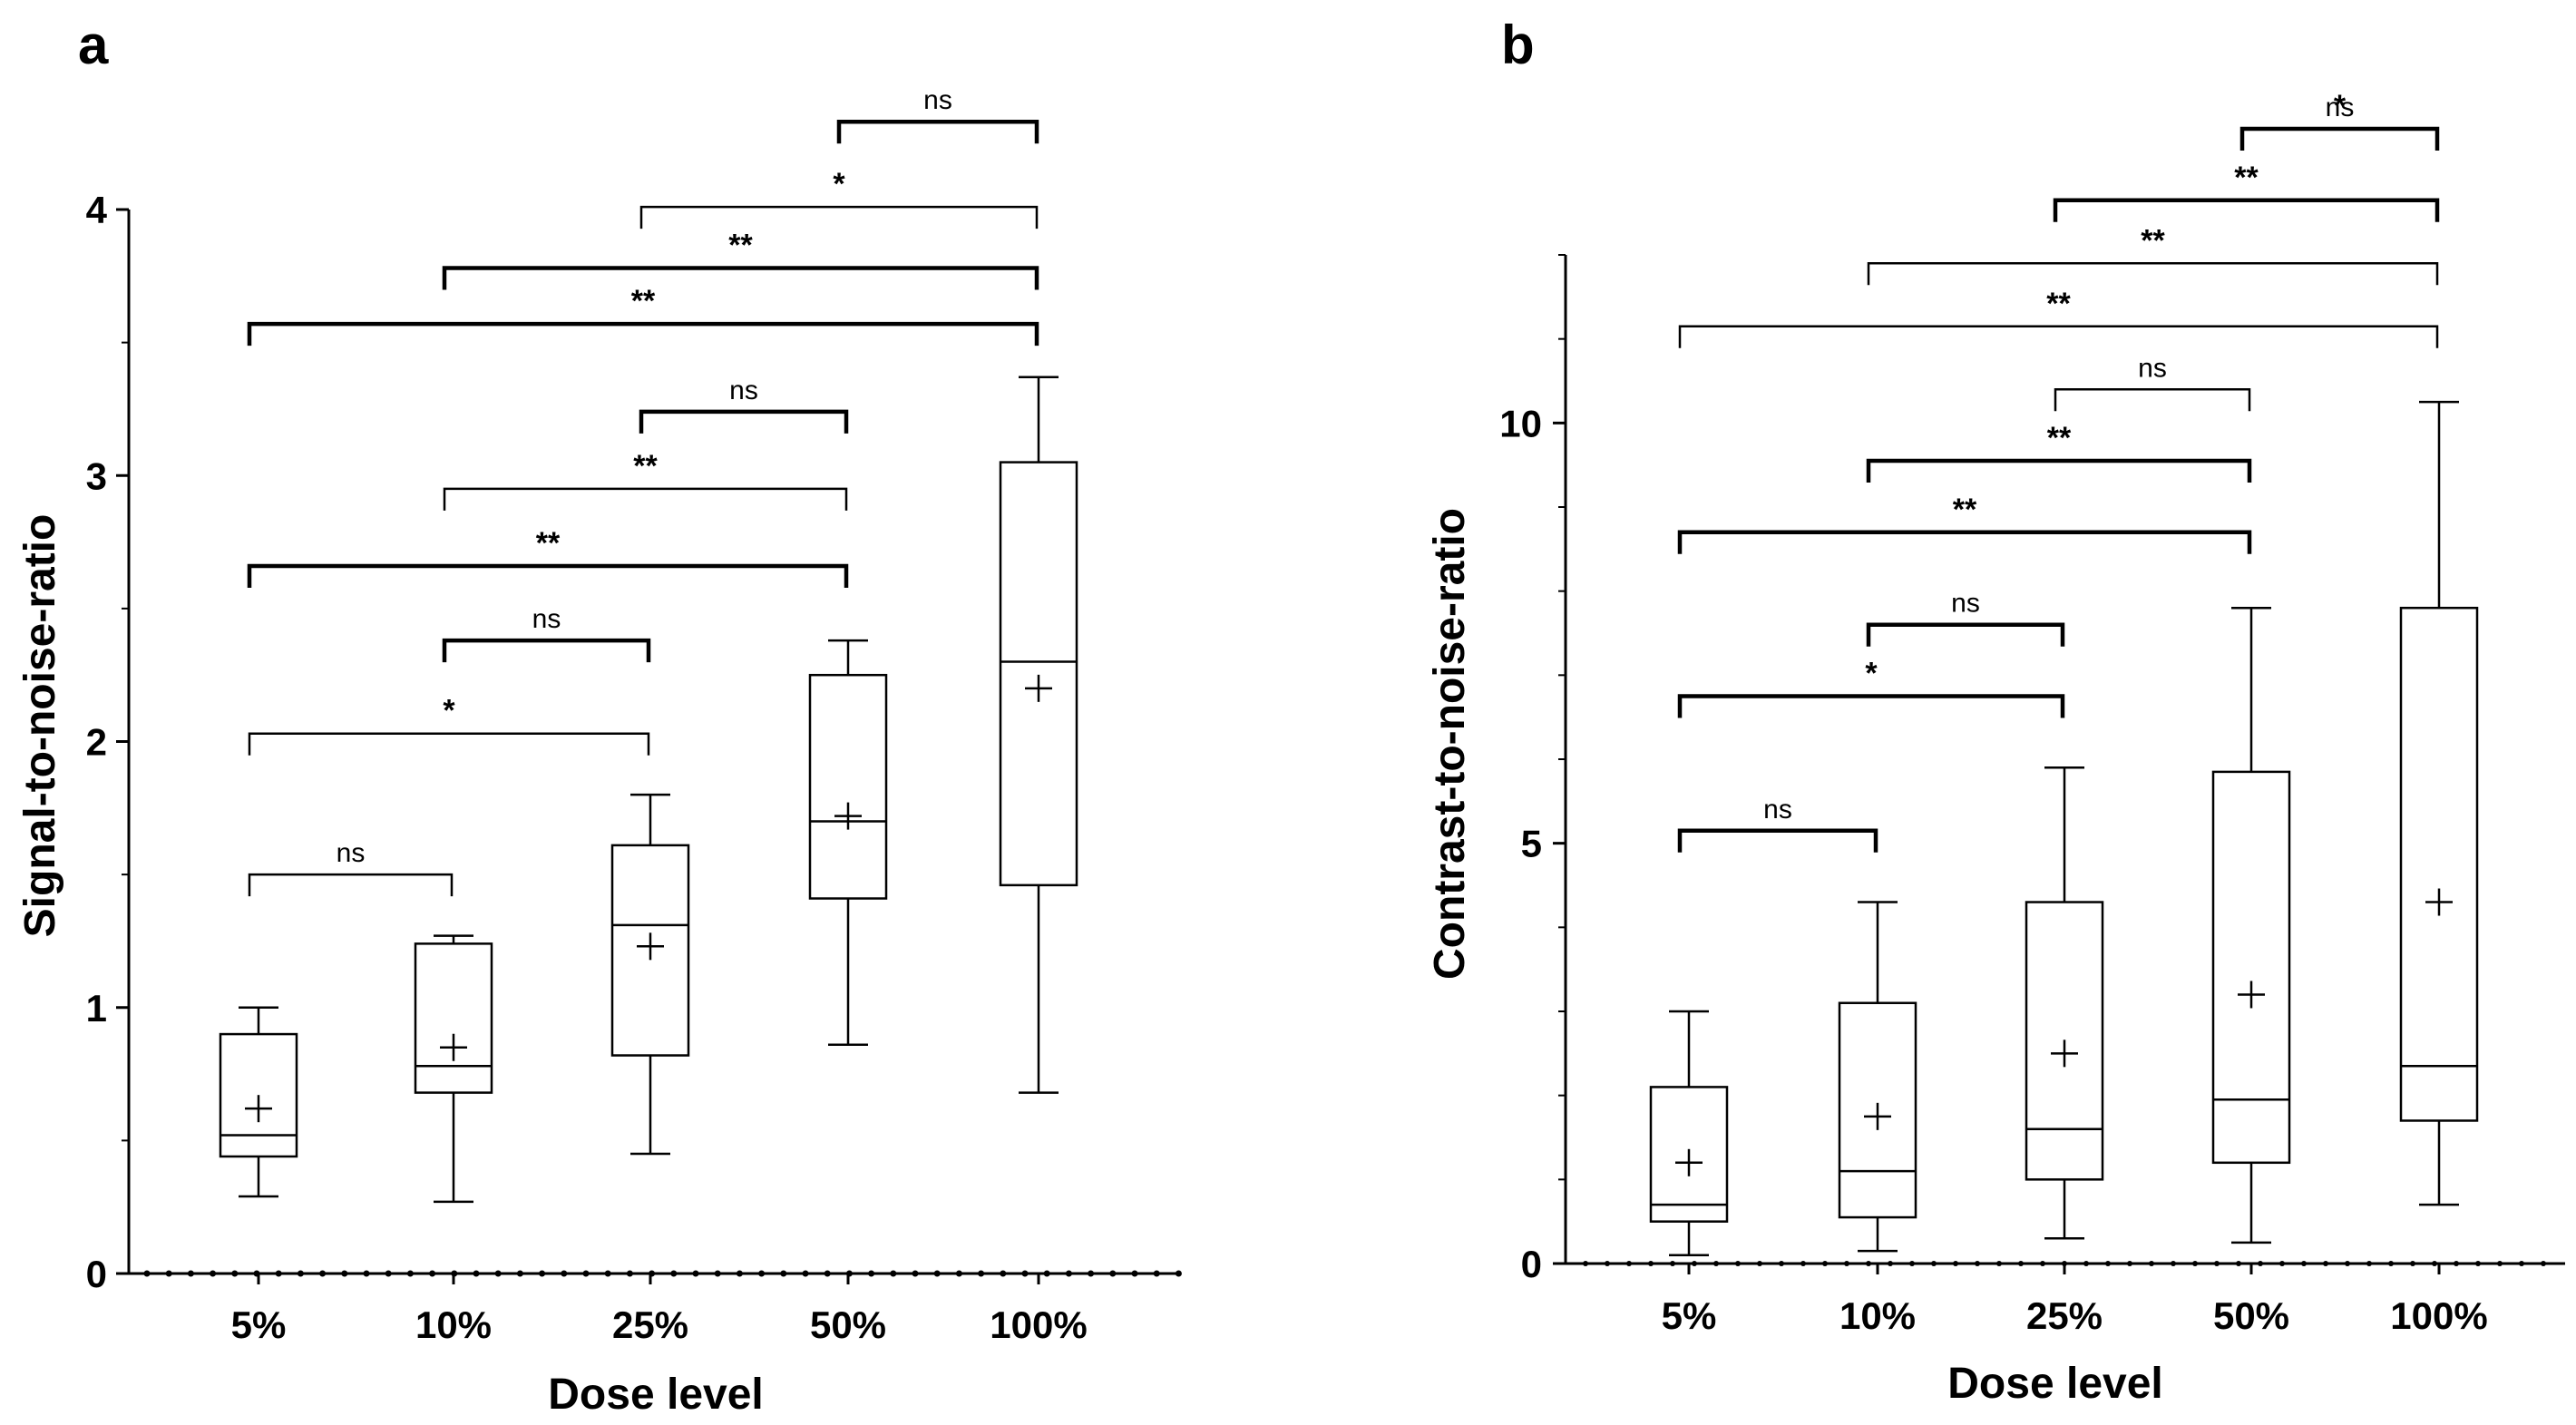 The height and width of the screenshot is (1425, 2576). I want to click on panel-a-y-tick-label: 3, so click(96, 475).